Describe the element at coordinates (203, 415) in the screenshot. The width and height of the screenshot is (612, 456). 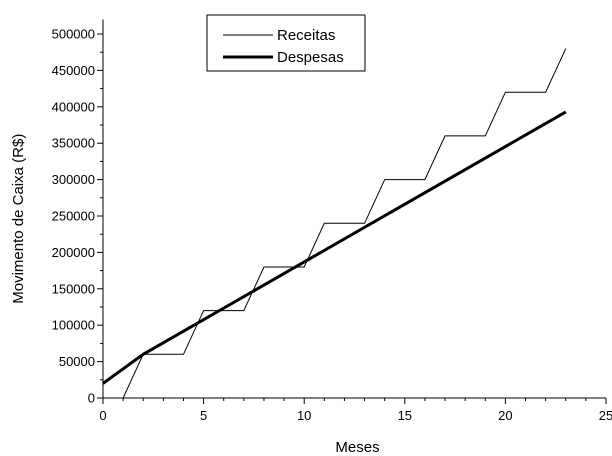
I see `x-tick-label: 5` at that location.